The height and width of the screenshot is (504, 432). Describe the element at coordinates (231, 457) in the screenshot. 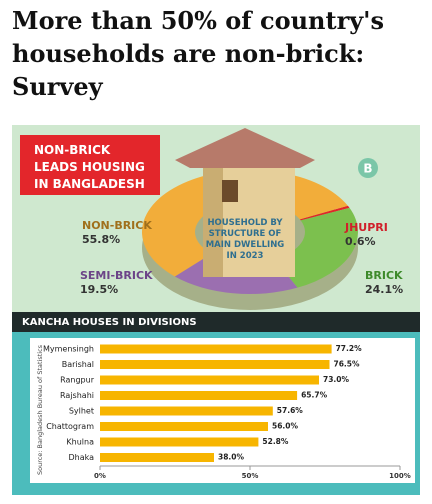

I see `value-label: 38.0%` at that location.